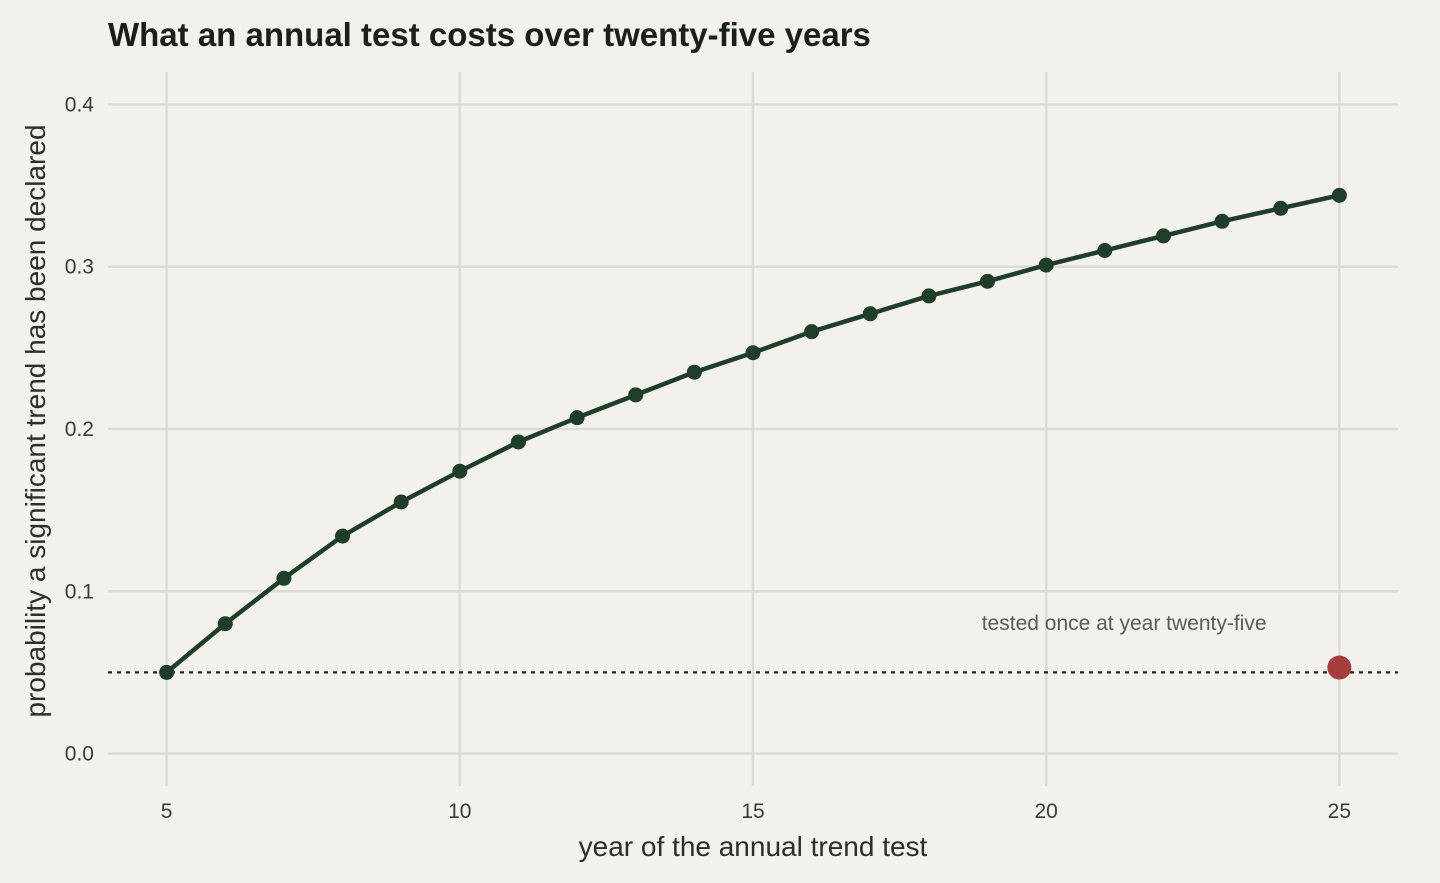 The height and width of the screenshot is (883, 1440). What do you see at coordinates (1339, 667) in the screenshot?
I see `highlight-point` at bounding box center [1339, 667].